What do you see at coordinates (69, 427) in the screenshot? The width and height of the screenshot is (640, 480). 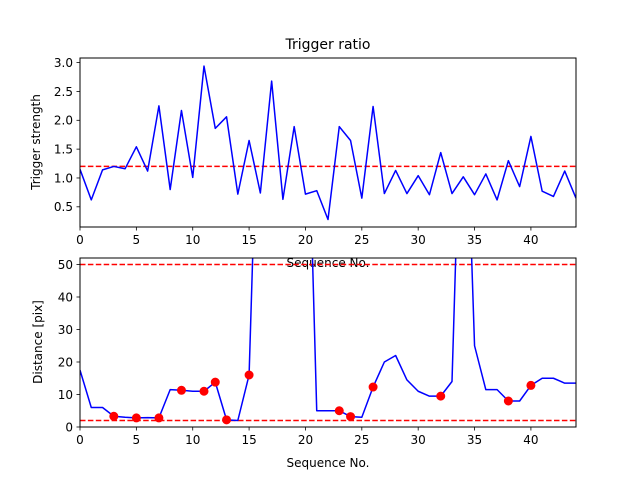 I see `bottom-y-tick-label: 0` at bounding box center [69, 427].